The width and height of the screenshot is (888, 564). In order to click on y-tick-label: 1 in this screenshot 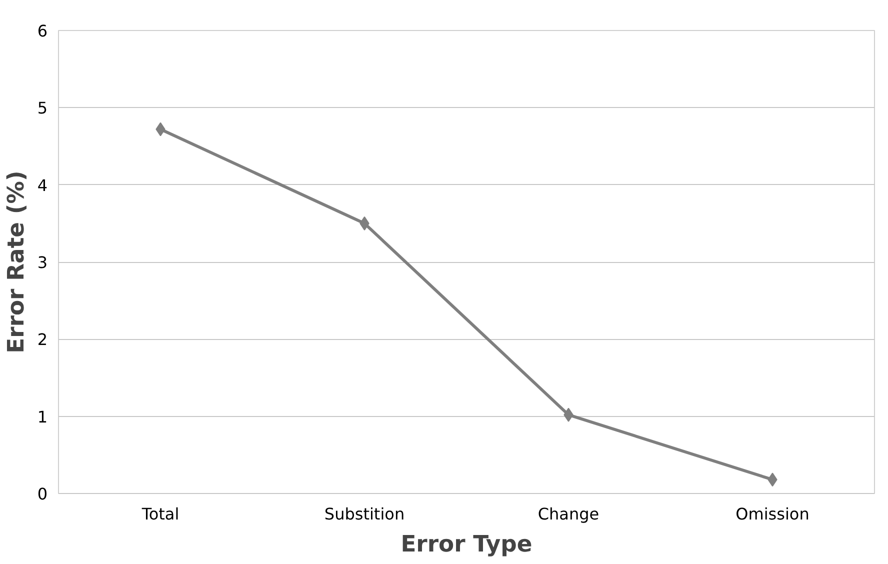, I will do `click(42, 416)`.